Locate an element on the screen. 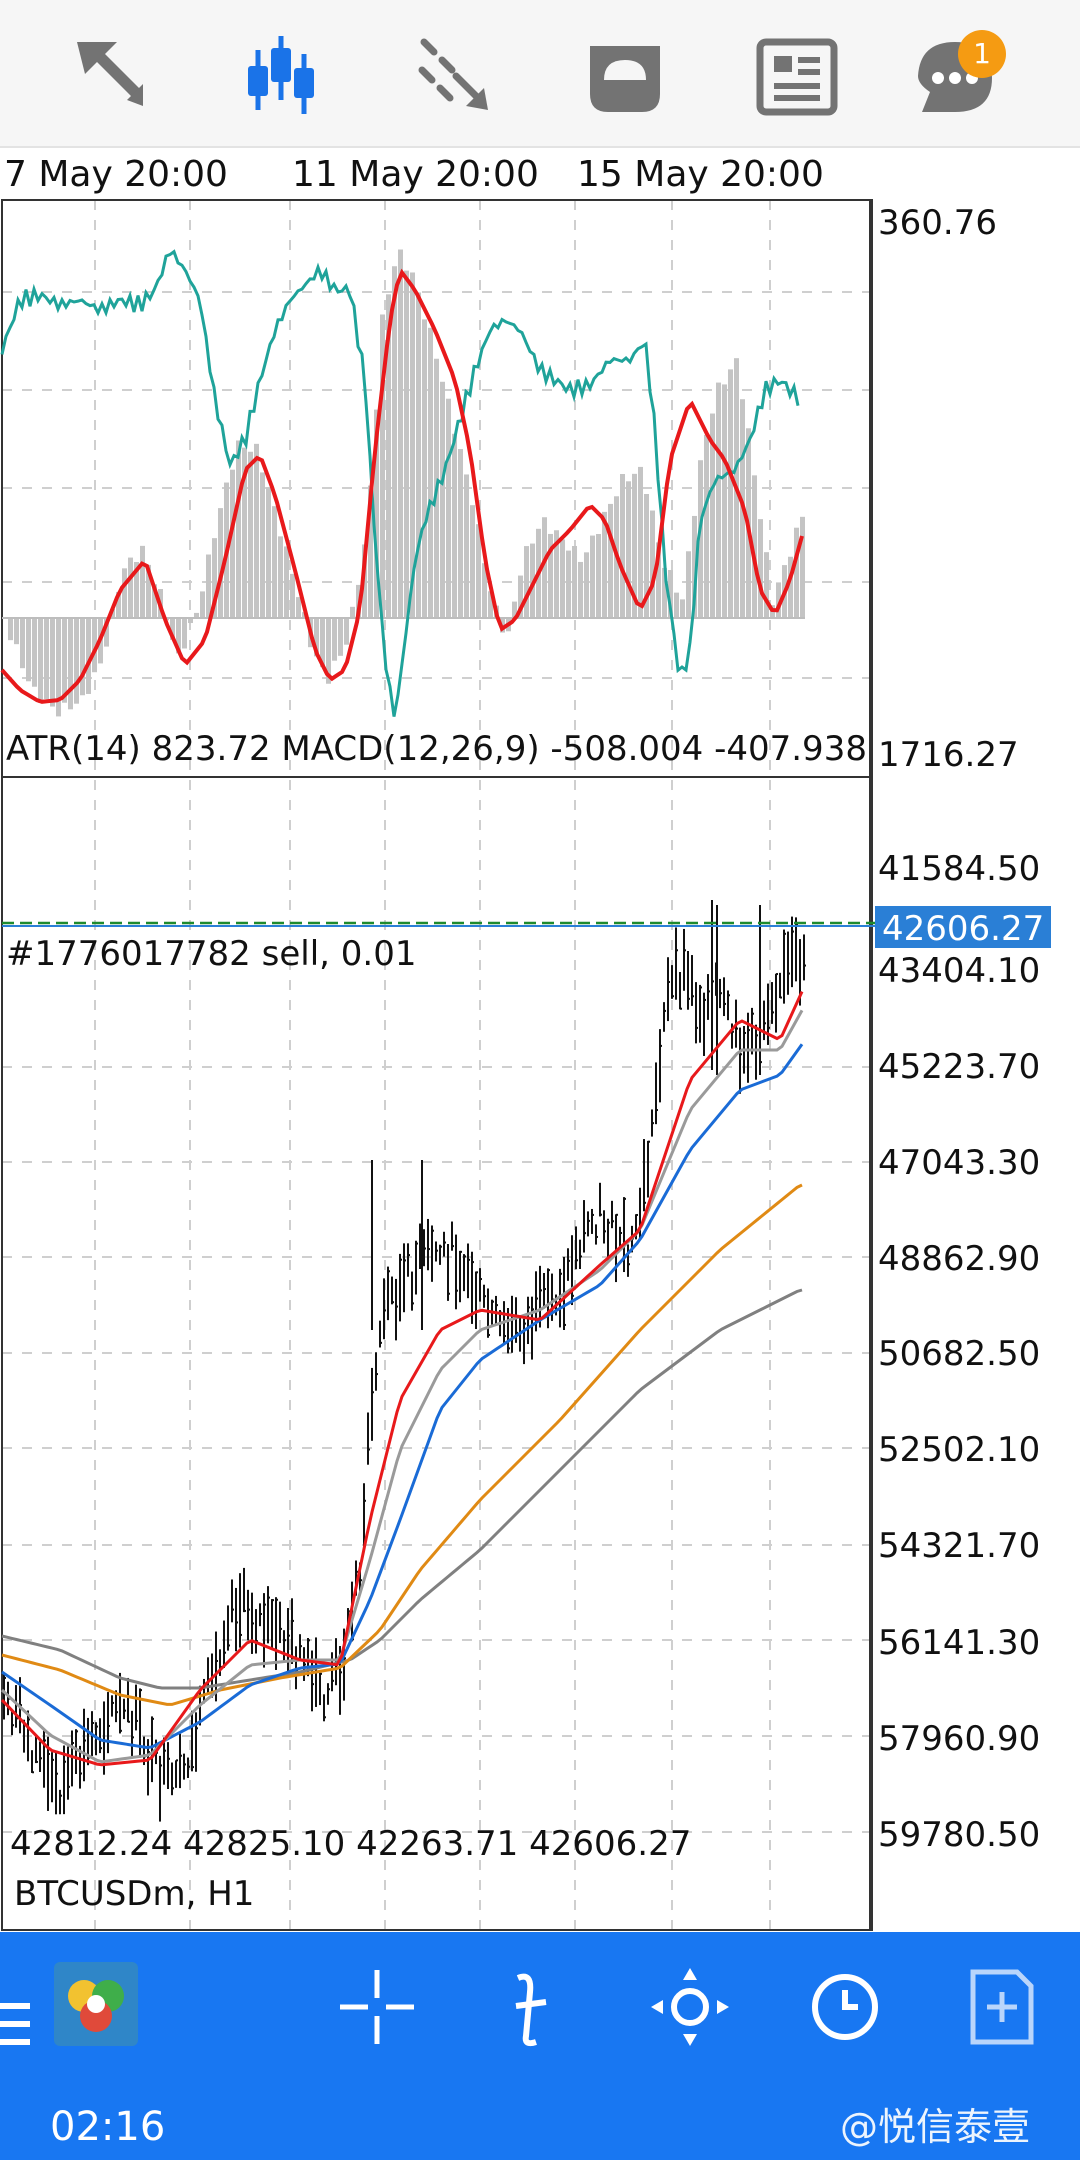 The width and height of the screenshot is (1080, 2160). trade-icon is located at coordinates (625, 75).